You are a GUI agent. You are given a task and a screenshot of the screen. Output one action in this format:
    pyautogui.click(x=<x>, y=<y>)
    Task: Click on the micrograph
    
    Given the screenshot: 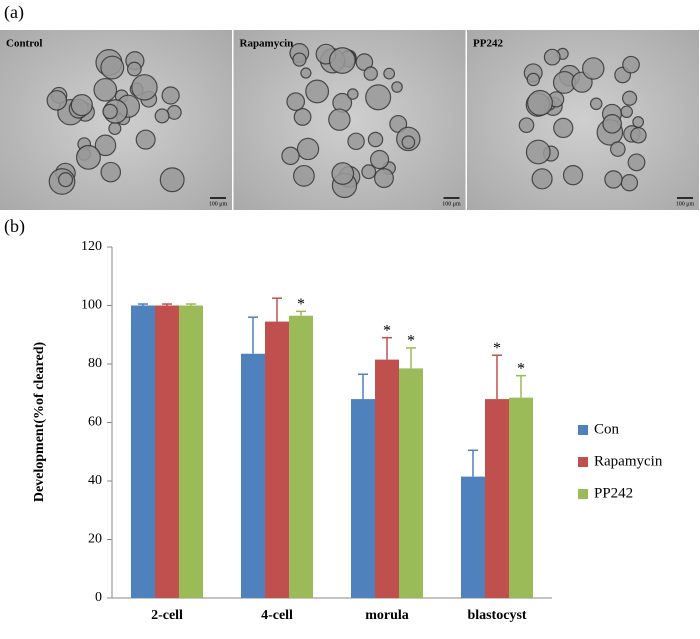 What is the action you would take?
    pyautogui.click(x=583, y=120)
    